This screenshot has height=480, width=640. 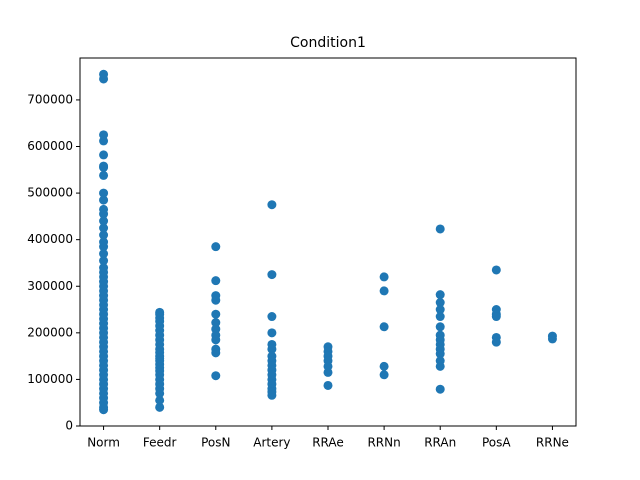 What do you see at coordinates (383, 443) in the screenshot?
I see `x-tick-label: RRNn` at bounding box center [383, 443].